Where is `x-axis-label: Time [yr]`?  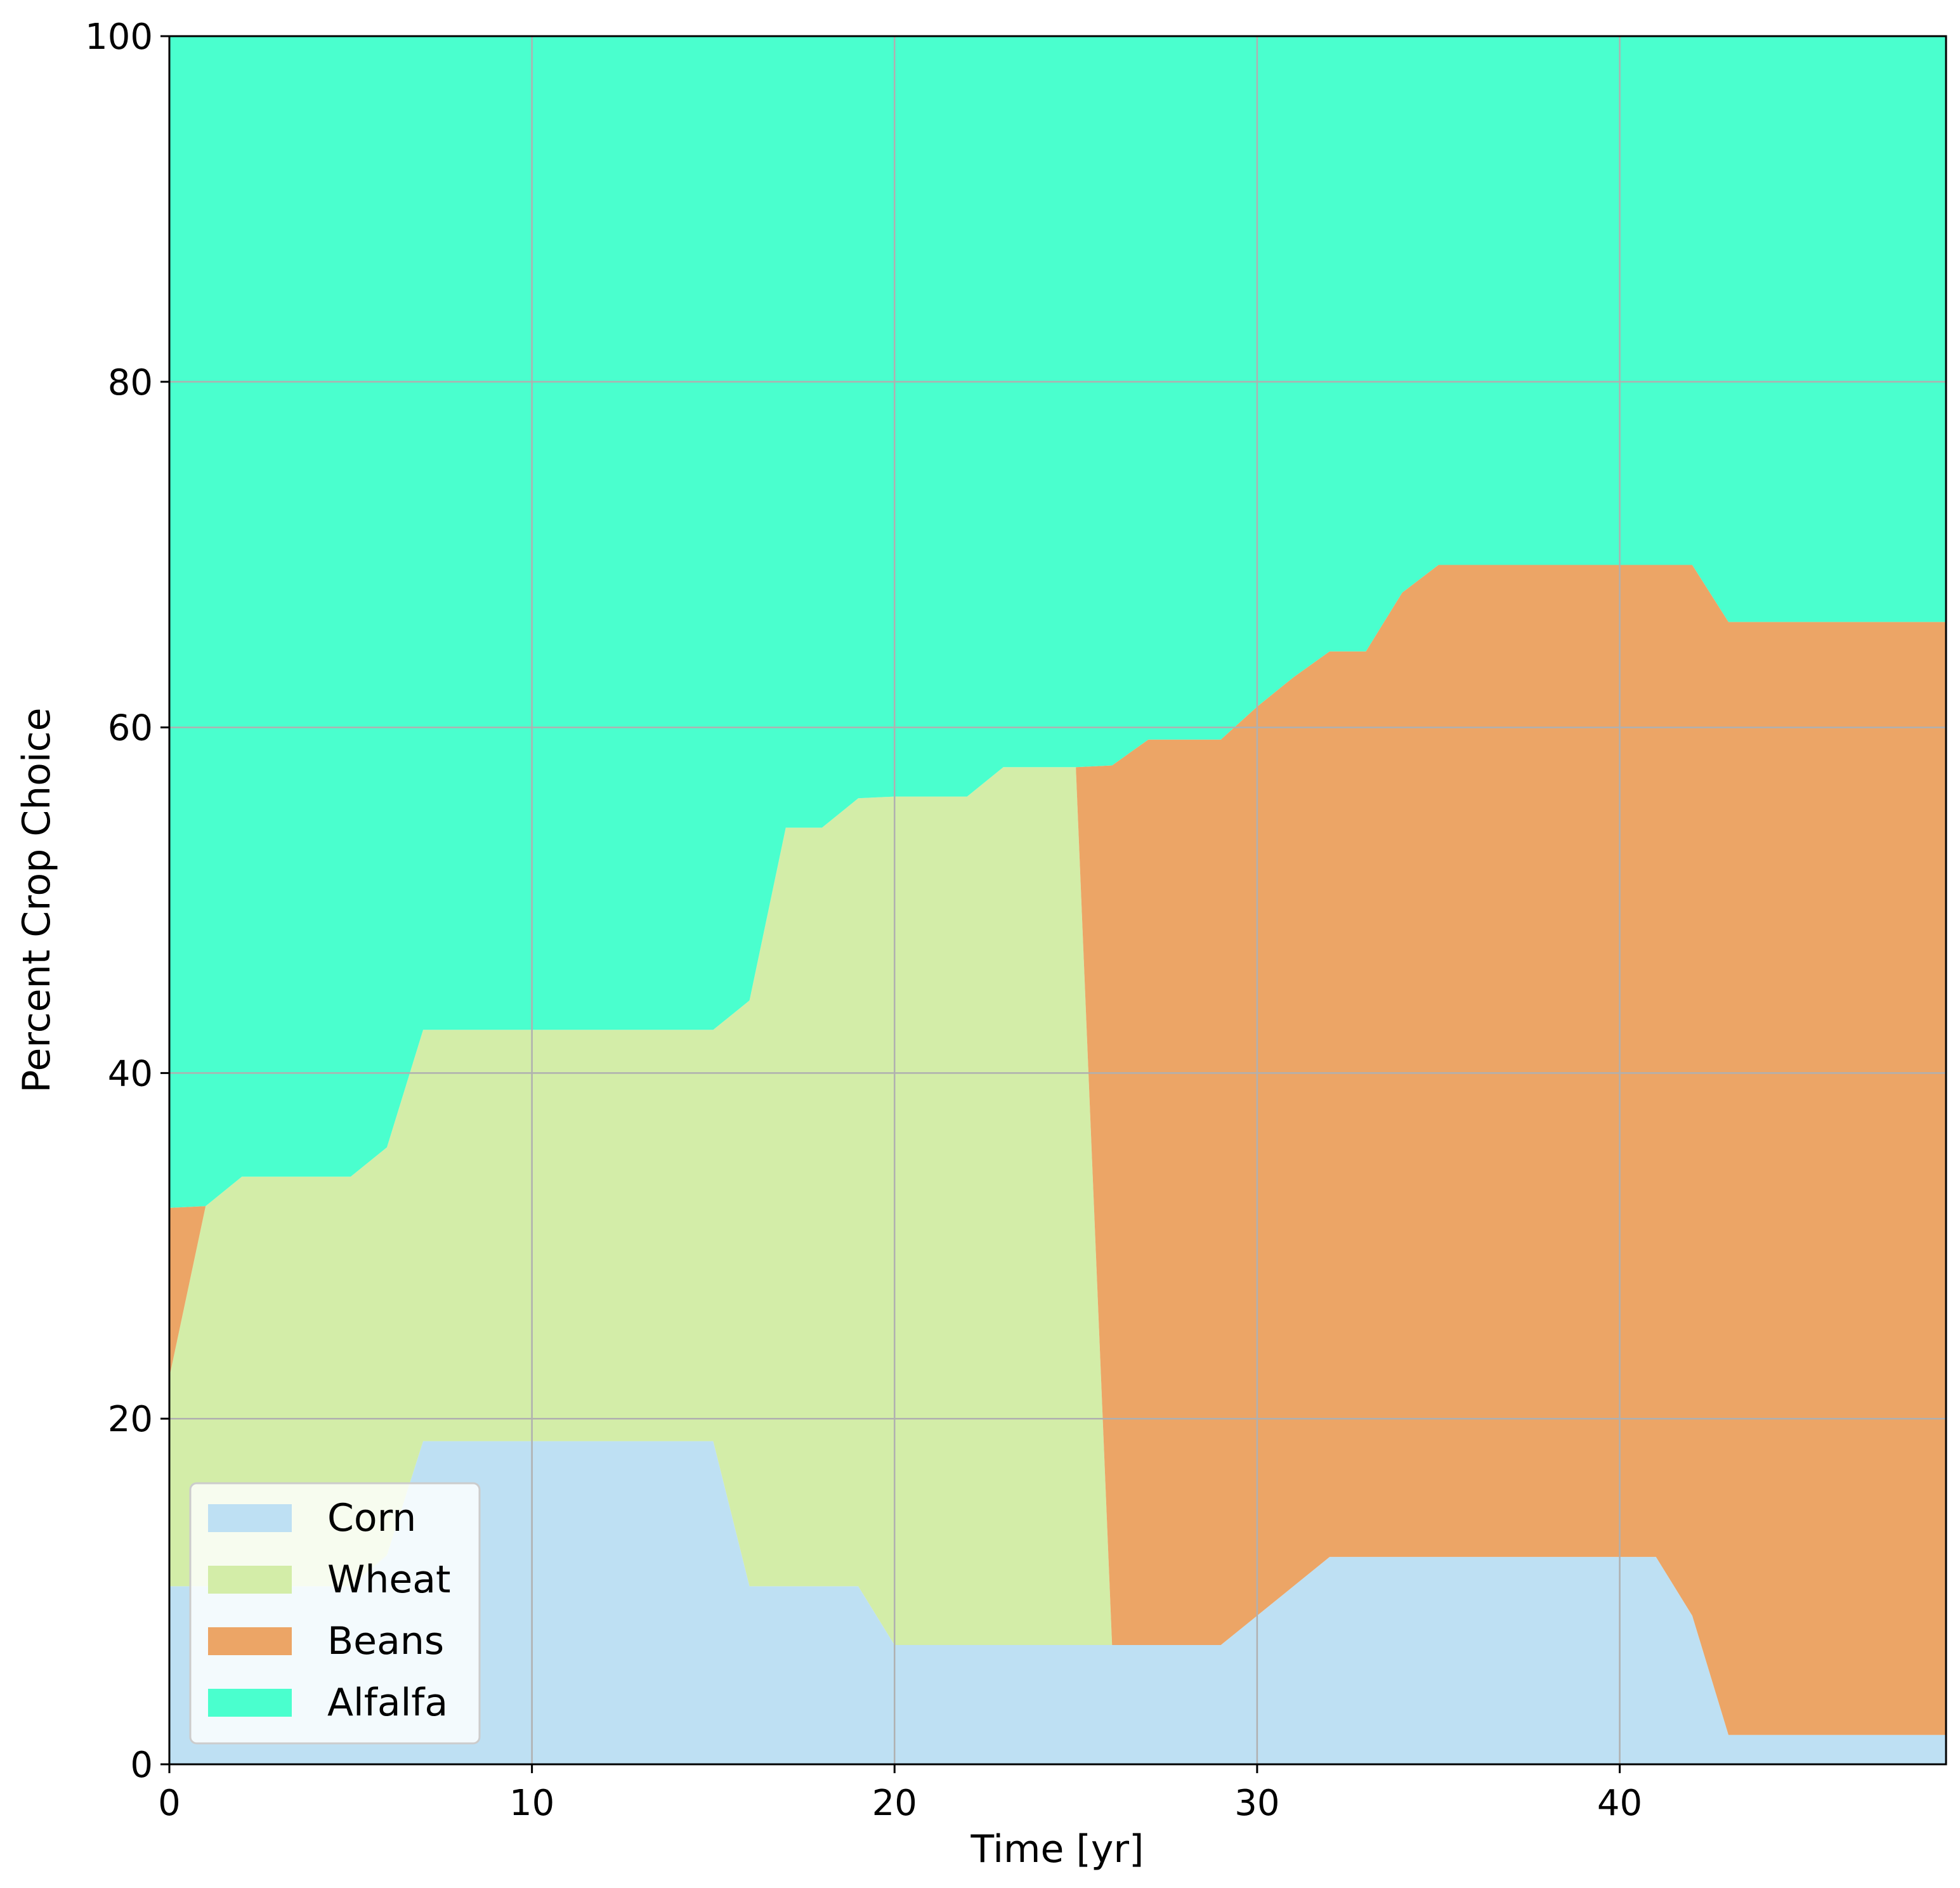
x-axis-label: Time [yr] is located at coordinates (1057, 1849).